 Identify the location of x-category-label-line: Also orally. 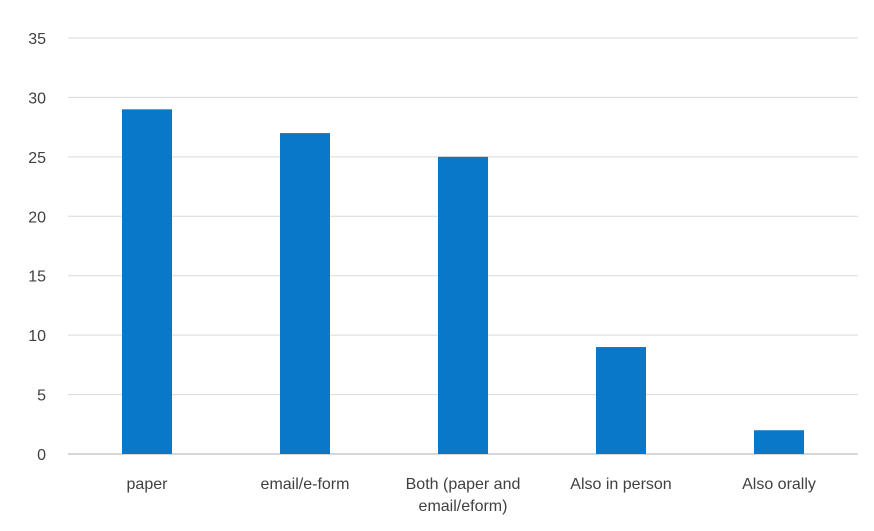
(779, 484).